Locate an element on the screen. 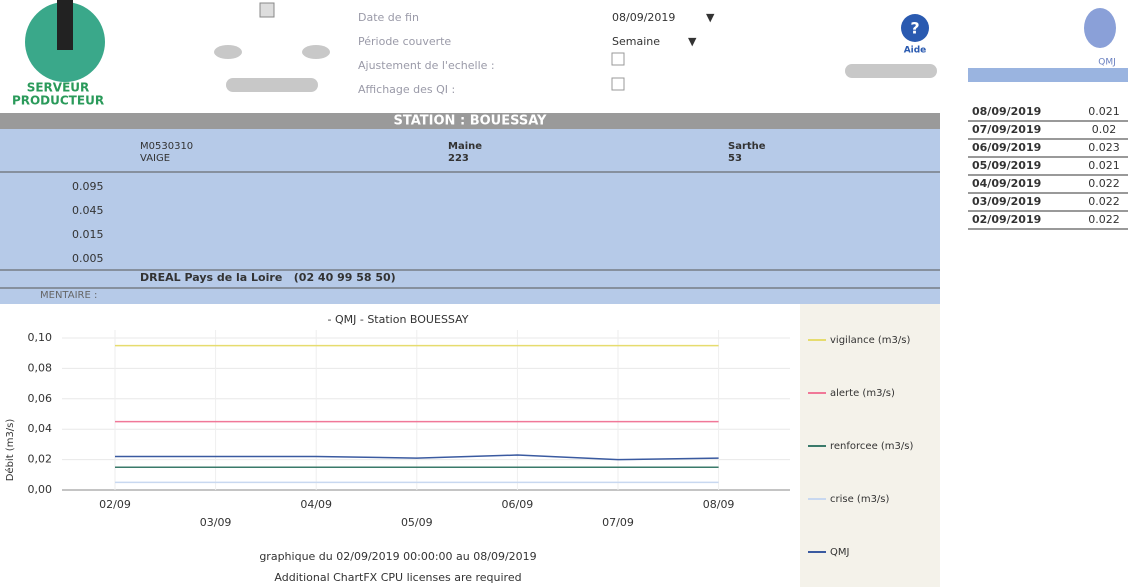 The height and width of the screenshot is (587, 1143). logo-icon is located at coordinates (65, 25).